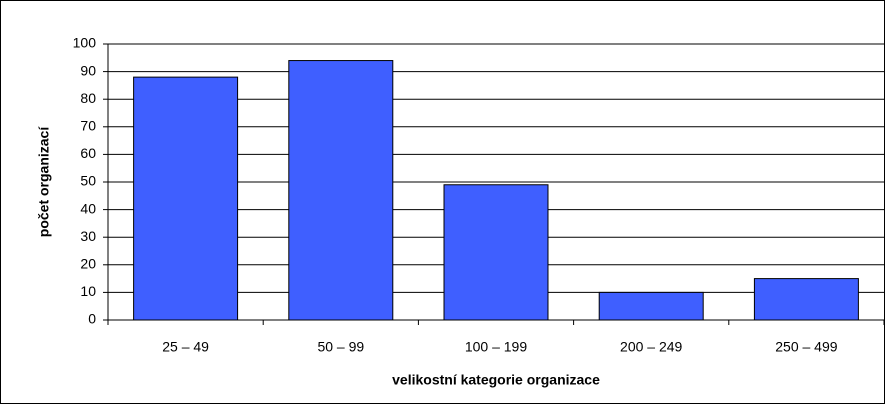 The height and width of the screenshot is (405, 886). Describe the element at coordinates (88, 70) in the screenshot. I see `y-tick-label: 90` at that location.